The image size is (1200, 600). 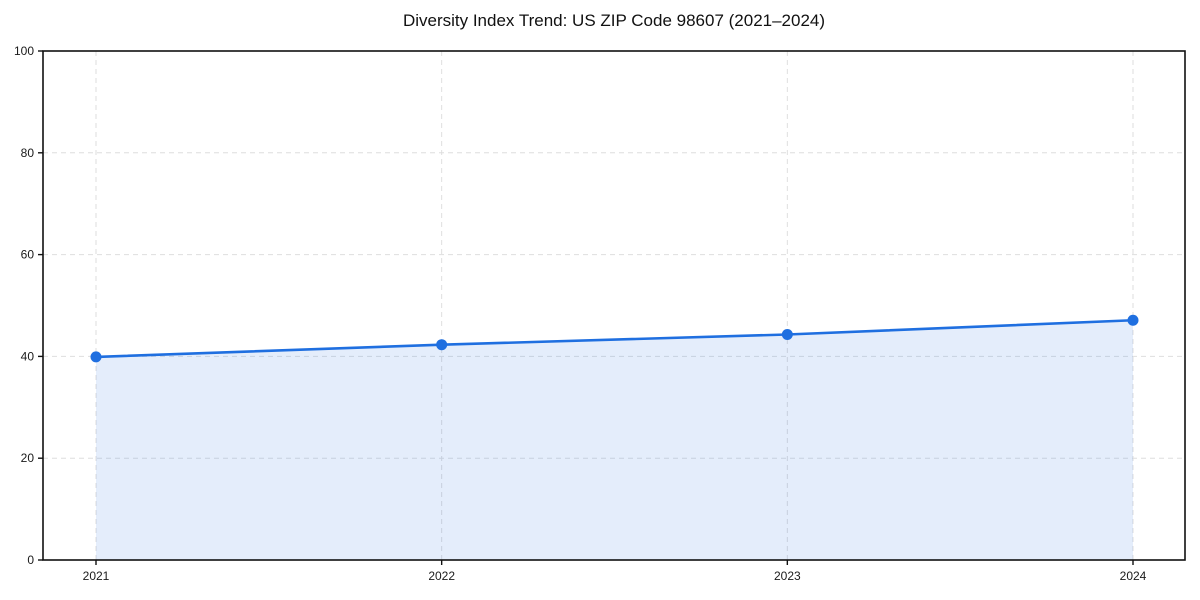 I want to click on x-tick-label: 2021, so click(x=96, y=576).